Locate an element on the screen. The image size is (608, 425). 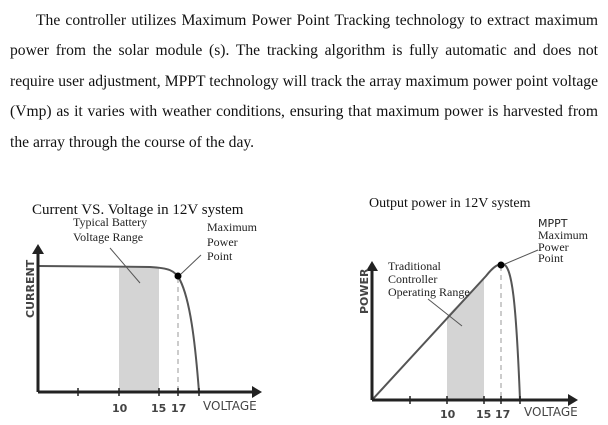
range-label-2: Controller is located at coordinates (412, 279).